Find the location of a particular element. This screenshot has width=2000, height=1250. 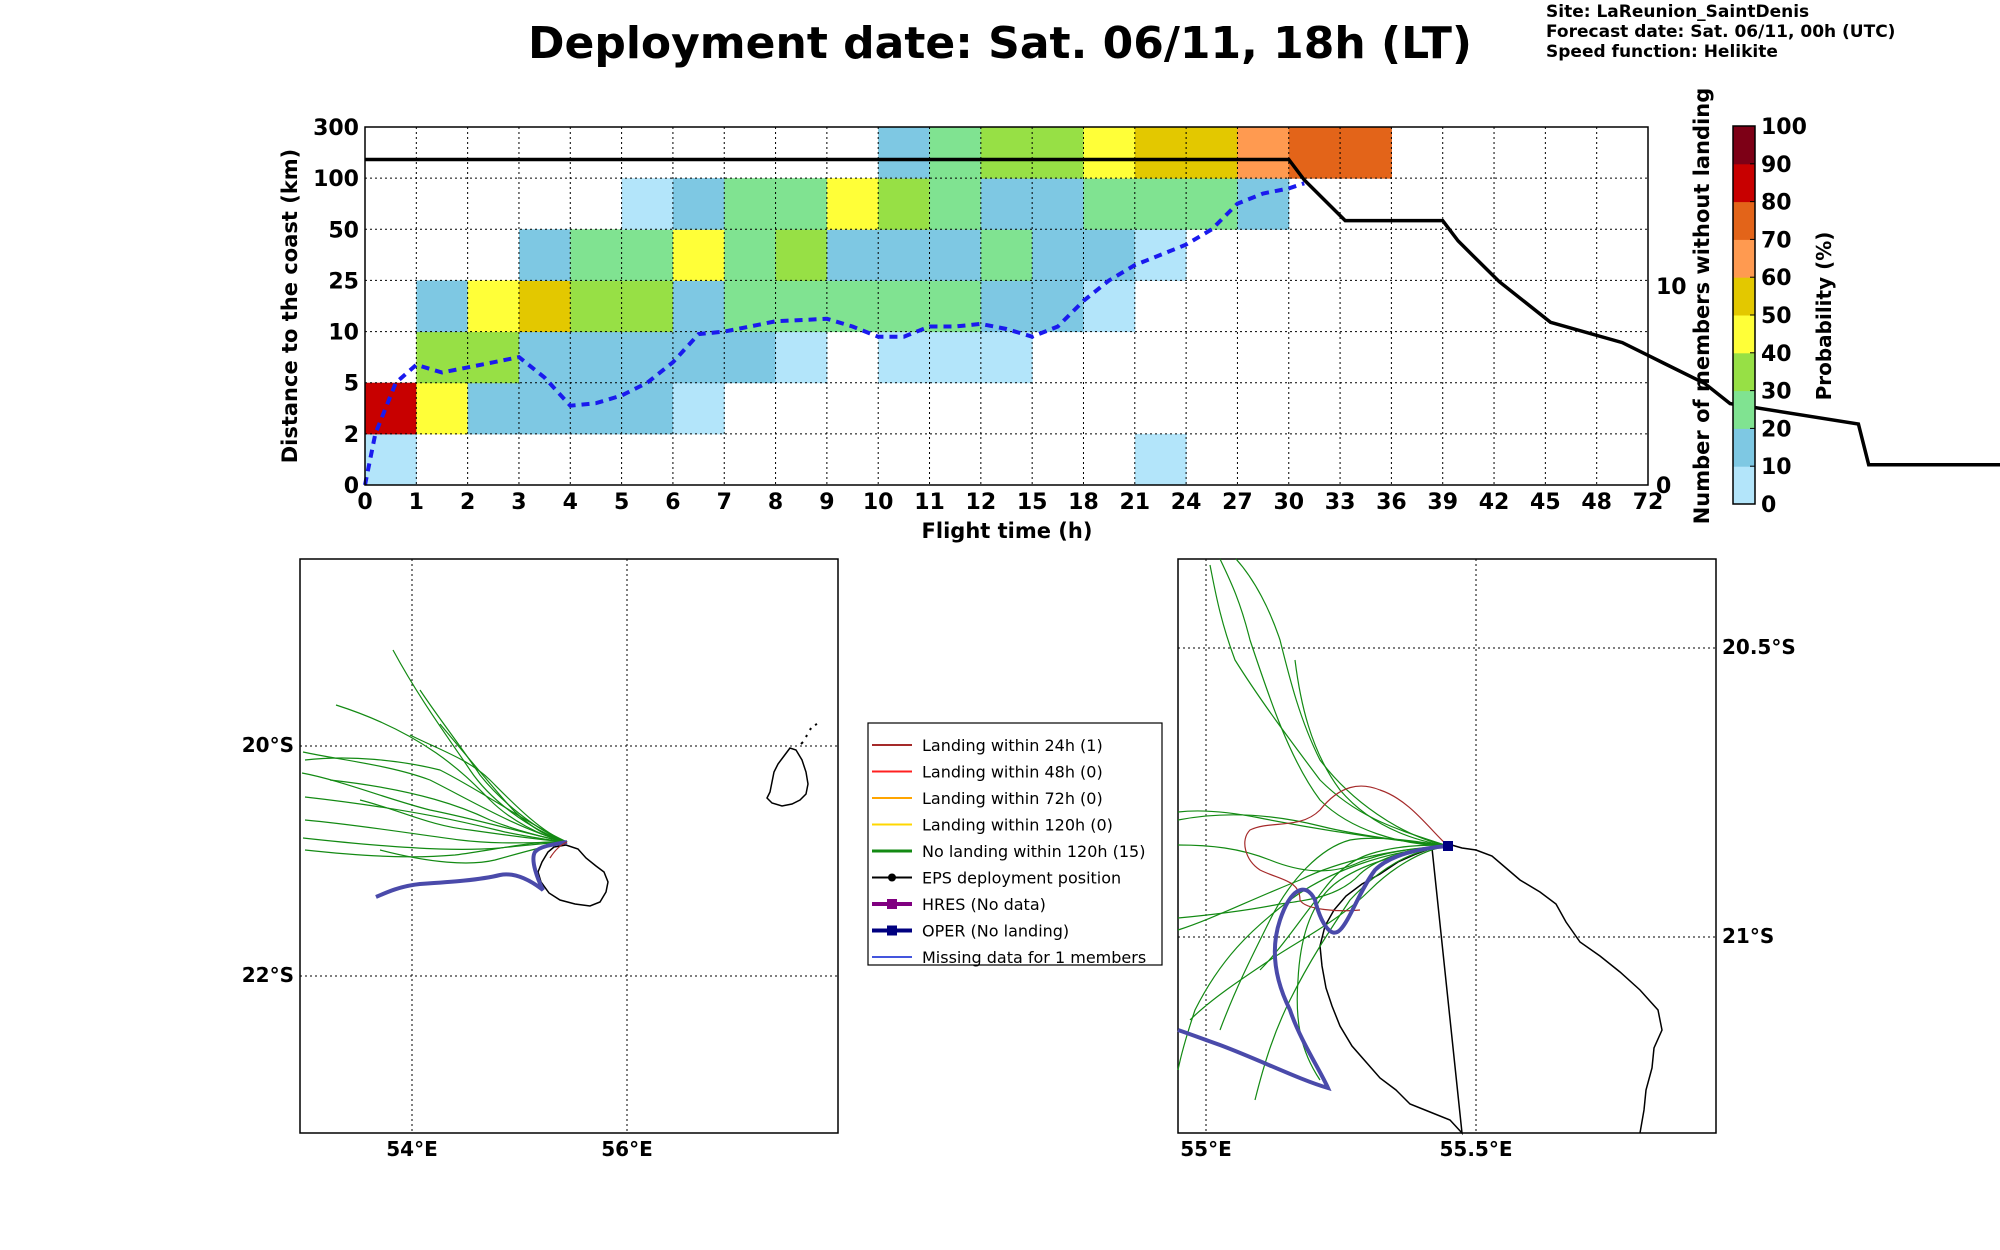

x-tick-label: 10 is located at coordinates (878, 502).